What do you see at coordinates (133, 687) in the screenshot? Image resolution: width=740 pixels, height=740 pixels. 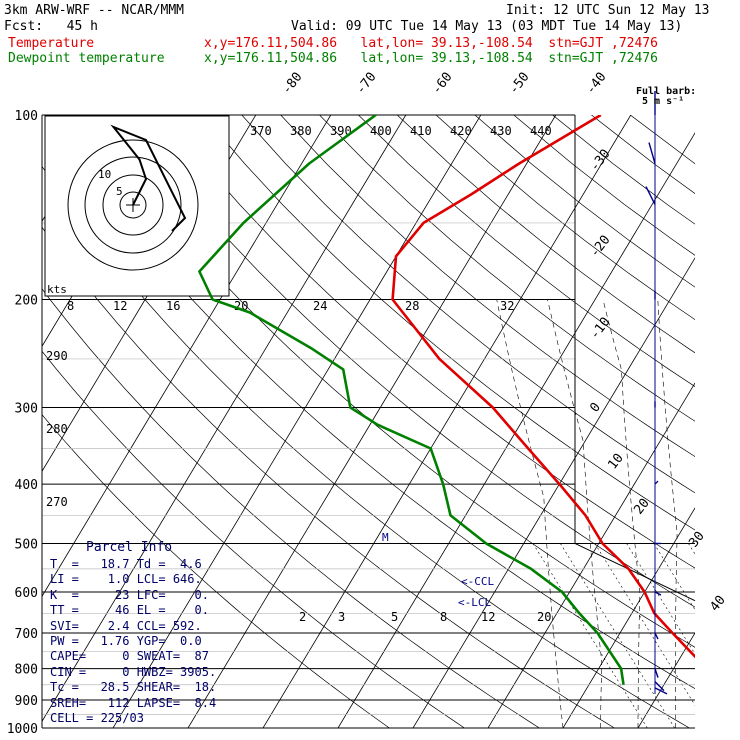 I see `parcel-info-row: Tc = 28.5 SHEAR= 18.` at bounding box center [133, 687].